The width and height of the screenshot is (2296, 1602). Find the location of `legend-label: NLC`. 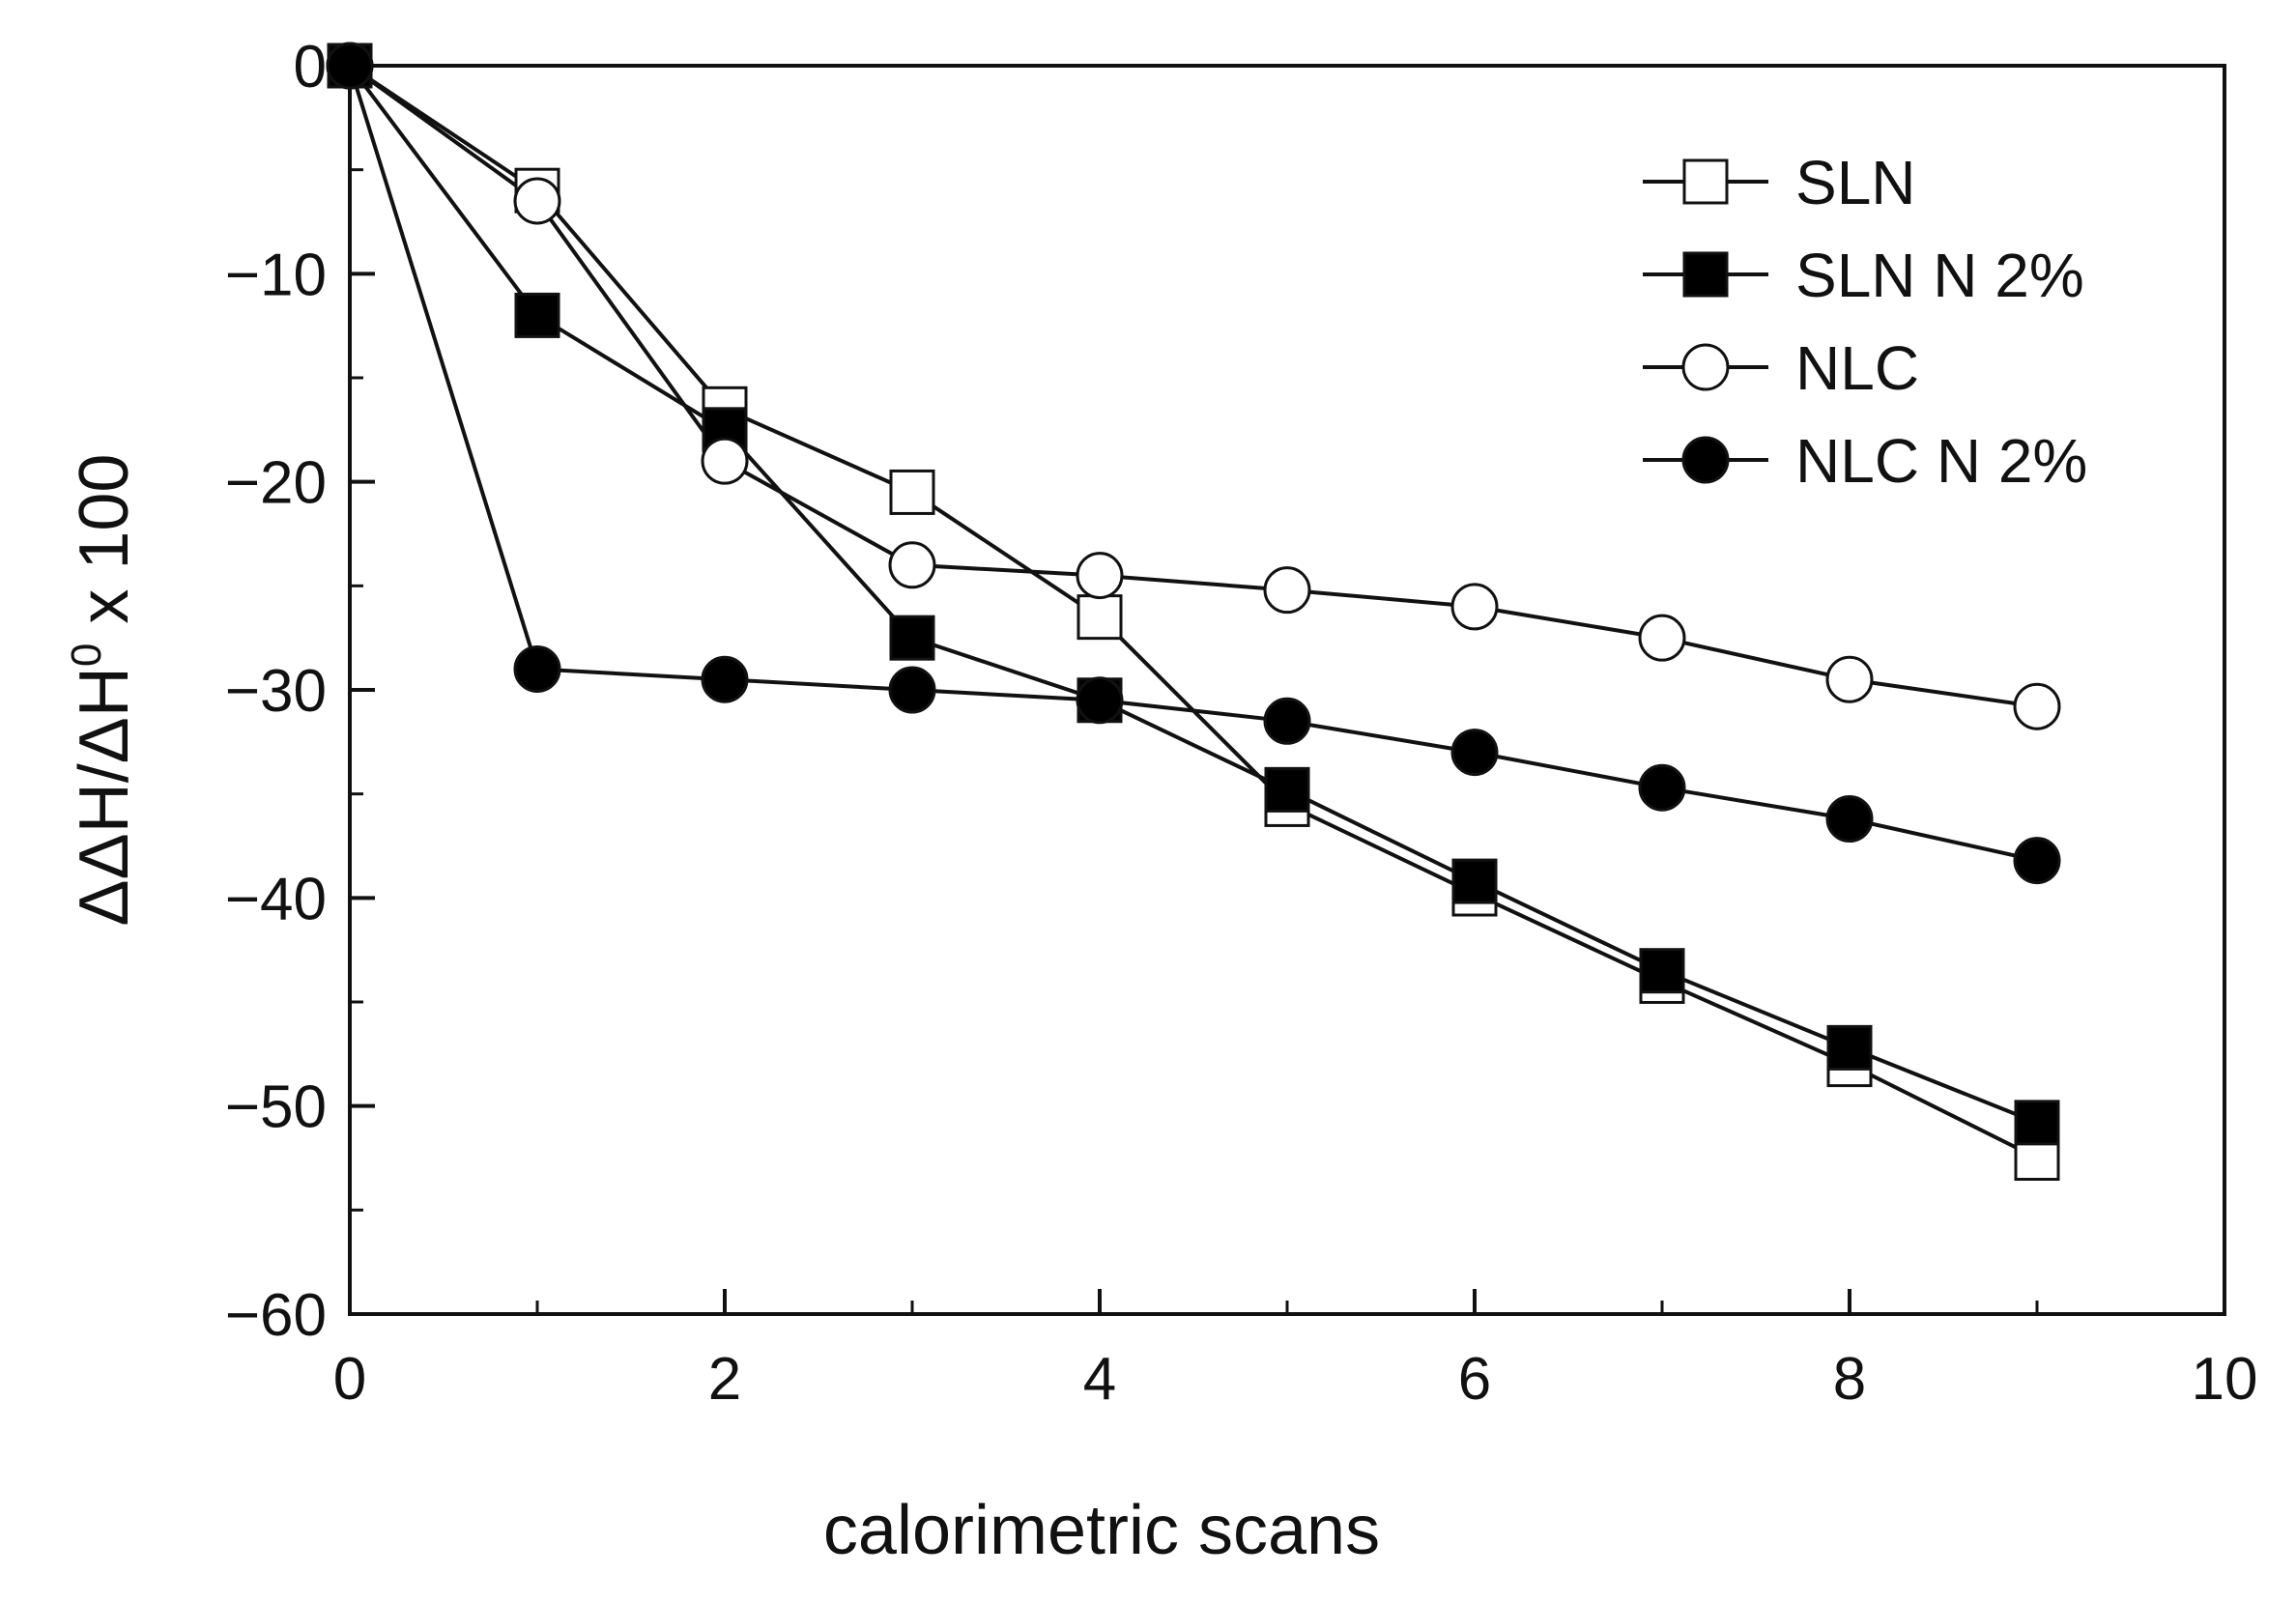

legend-label: NLC is located at coordinates (1857, 368).